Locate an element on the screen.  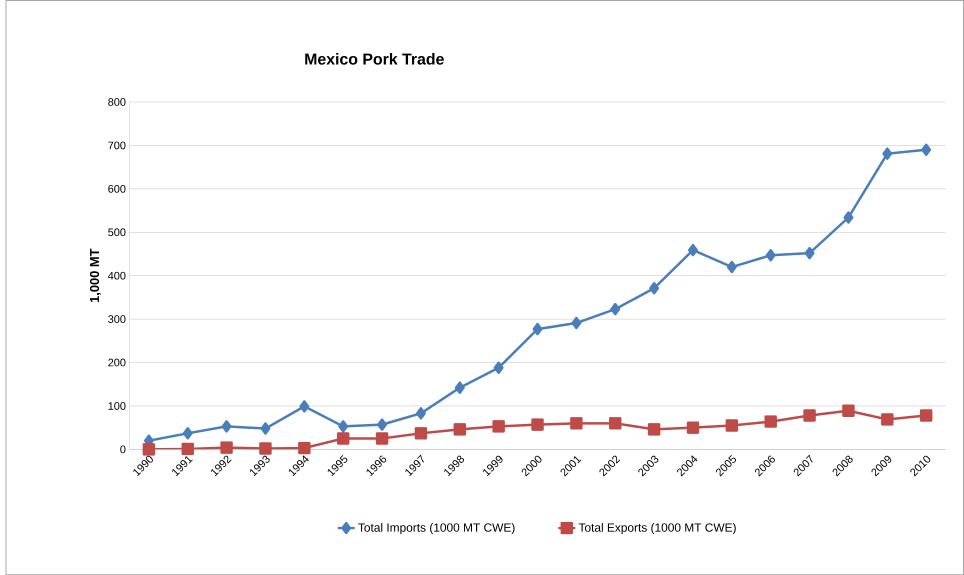
y-tick-label: 700 is located at coordinates (117, 145).